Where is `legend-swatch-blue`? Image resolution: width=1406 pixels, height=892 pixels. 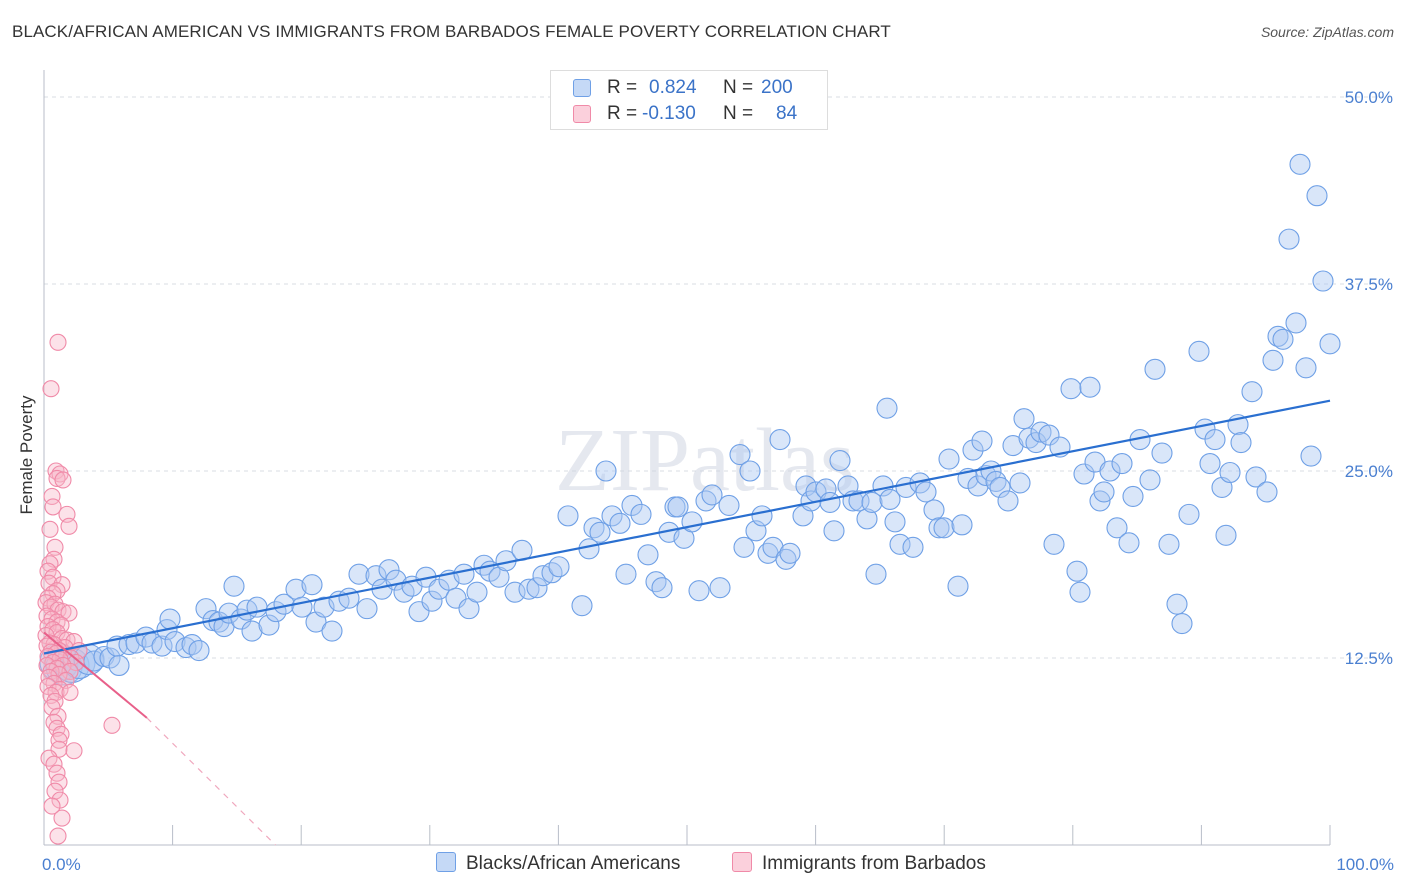
legend-swatch-blue is located at coordinates (582, 88).